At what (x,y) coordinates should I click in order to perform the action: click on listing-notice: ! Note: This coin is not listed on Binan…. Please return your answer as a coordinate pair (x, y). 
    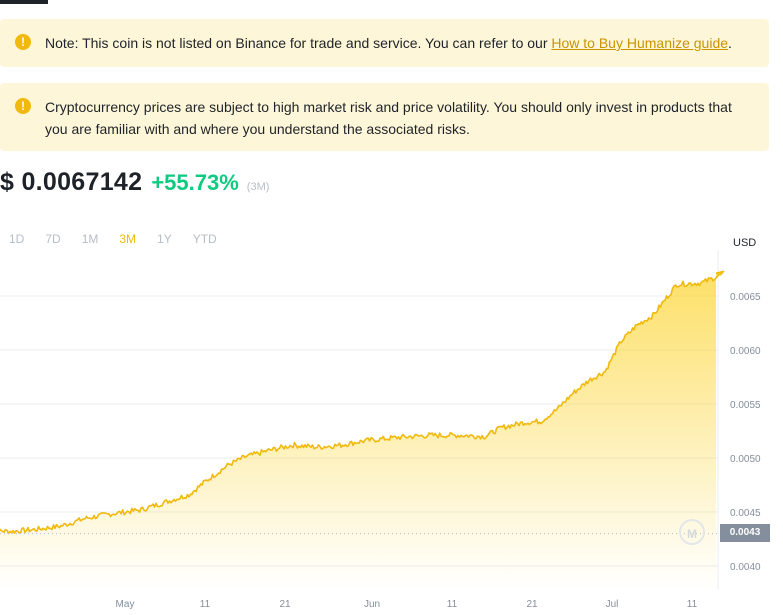
    Looking at the image, I should click on (384, 43).